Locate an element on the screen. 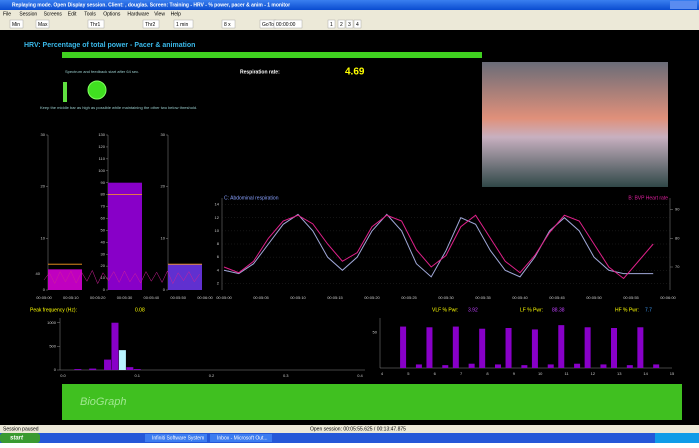 The image size is (699, 448). x-tick-label: 5 is located at coordinates (408, 373).